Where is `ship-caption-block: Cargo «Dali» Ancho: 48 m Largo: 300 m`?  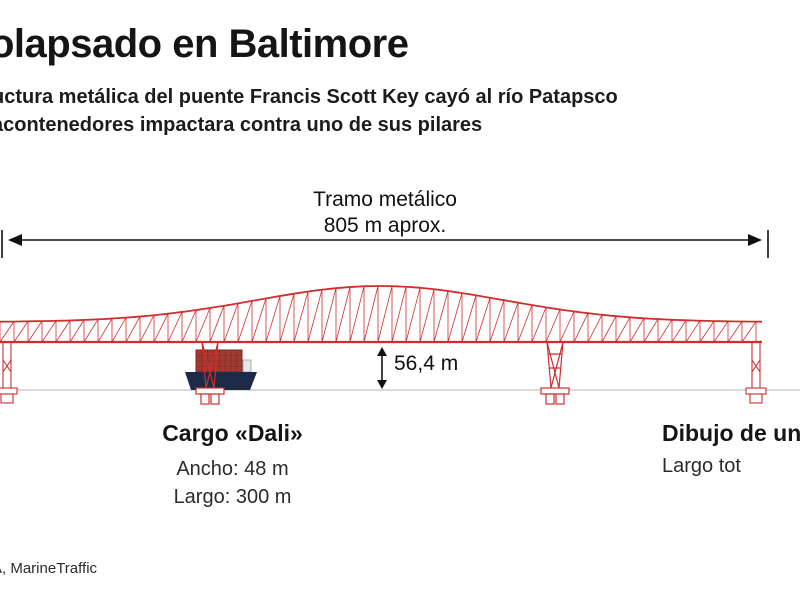 ship-caption-block: Cargo «Dali» Ancho: 48 m Largo: 300 m is located at coordinates (232, 465).